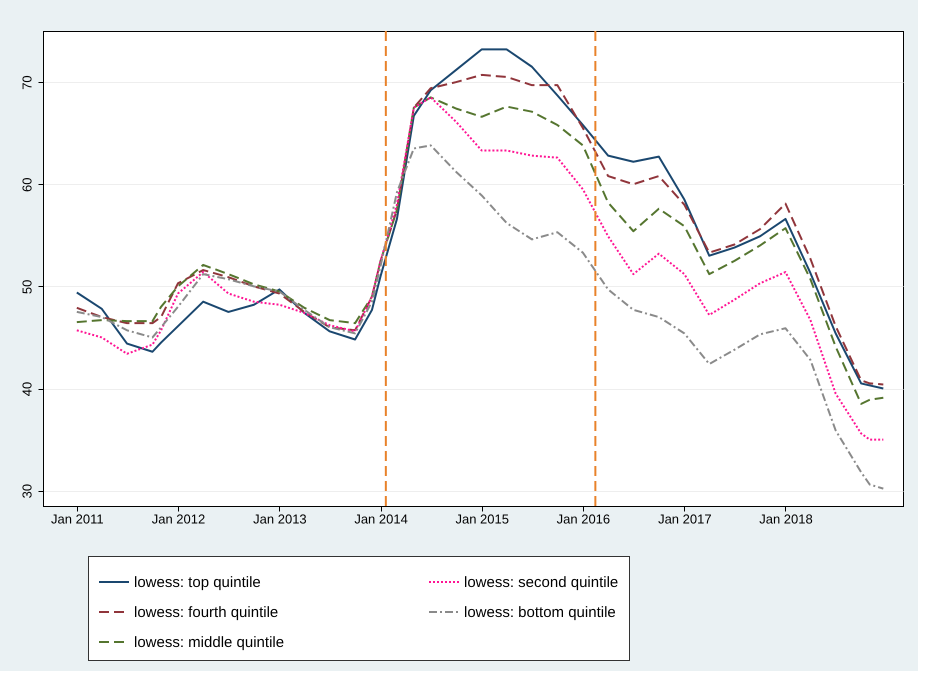 The height and width of the screenshot is (697, 951). What do you see at coordinates (685, 519) in the screenshot?
I see `x-tick-label: Jan 2017` at bounding box center [685, 519].